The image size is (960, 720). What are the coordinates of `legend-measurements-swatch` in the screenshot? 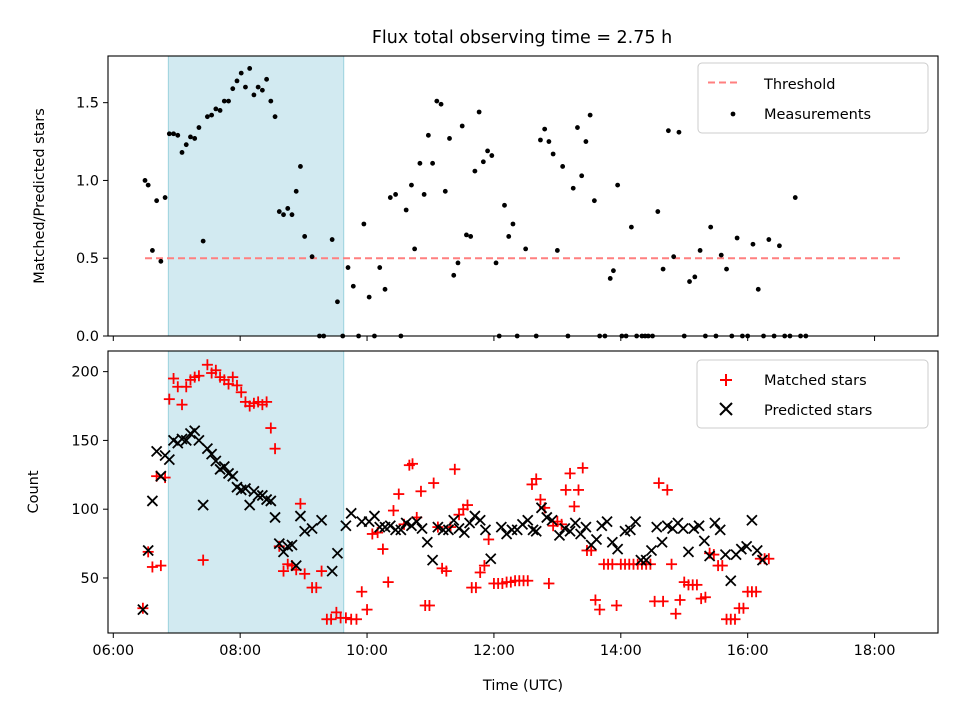 It's located at (733, 114).